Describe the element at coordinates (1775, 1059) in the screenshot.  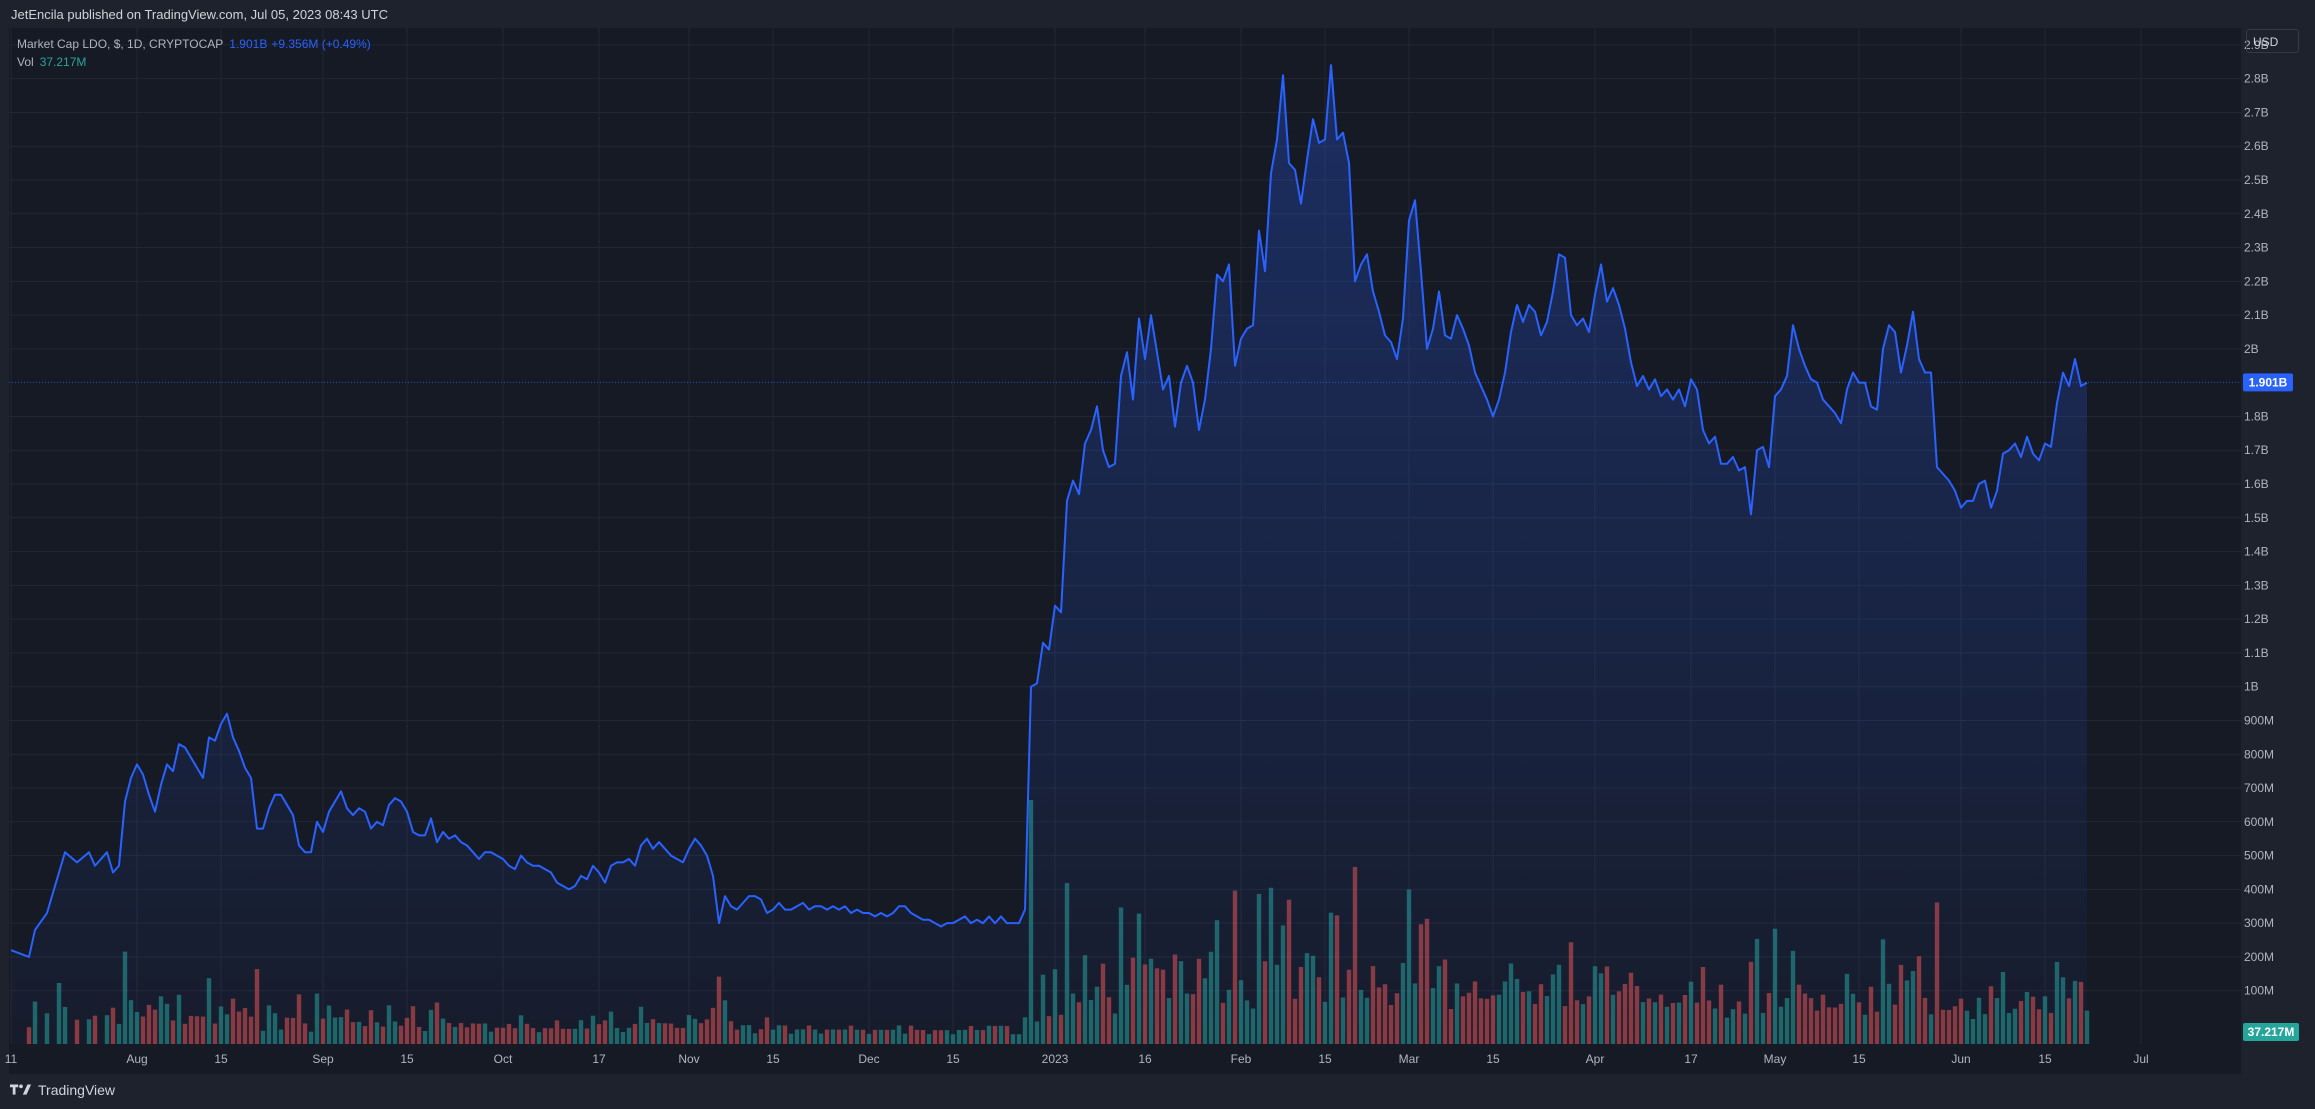
I see `x-tick-label: May` at that location.